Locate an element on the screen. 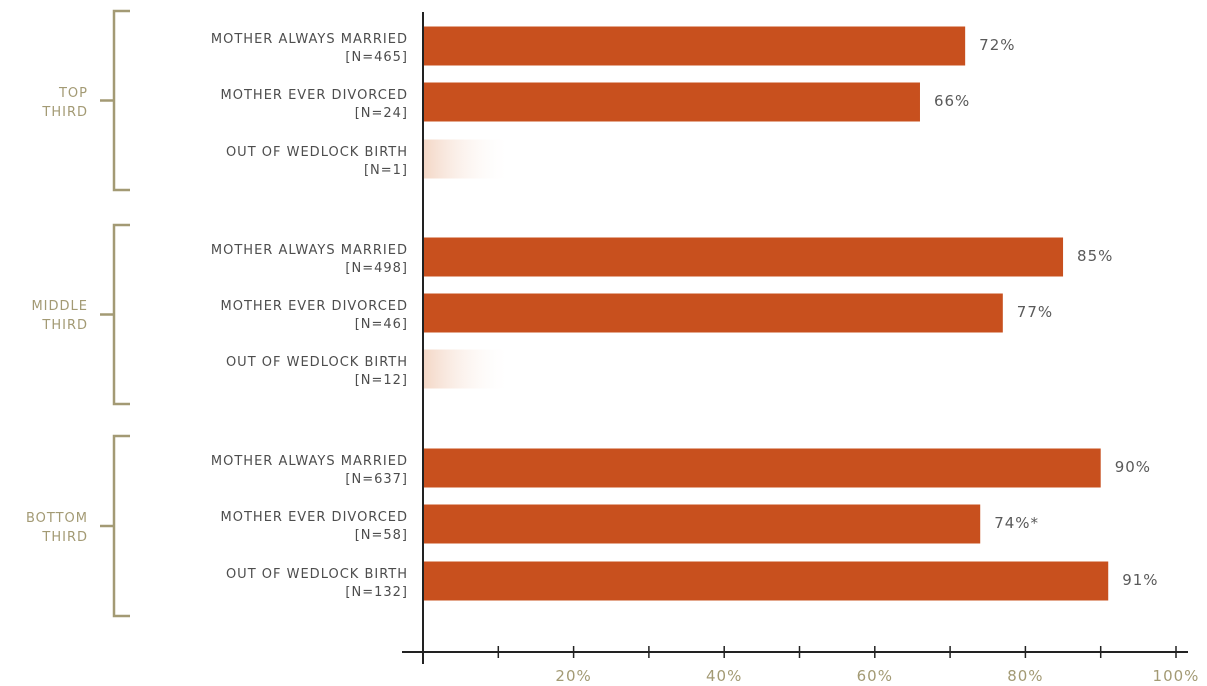 The width and height of the screenshot is (1207, 686). x-tick-label: 80% is located at coordinates (1025, 676).